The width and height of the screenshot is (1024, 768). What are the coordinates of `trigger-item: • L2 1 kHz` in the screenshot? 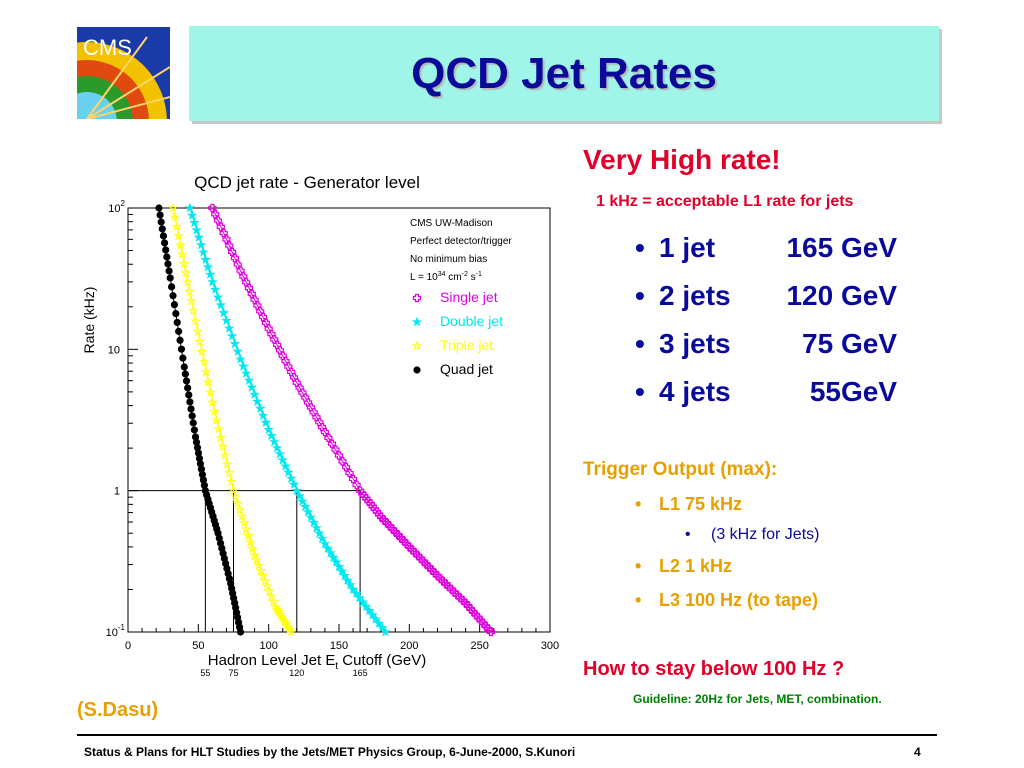 It's located at (684, 566).